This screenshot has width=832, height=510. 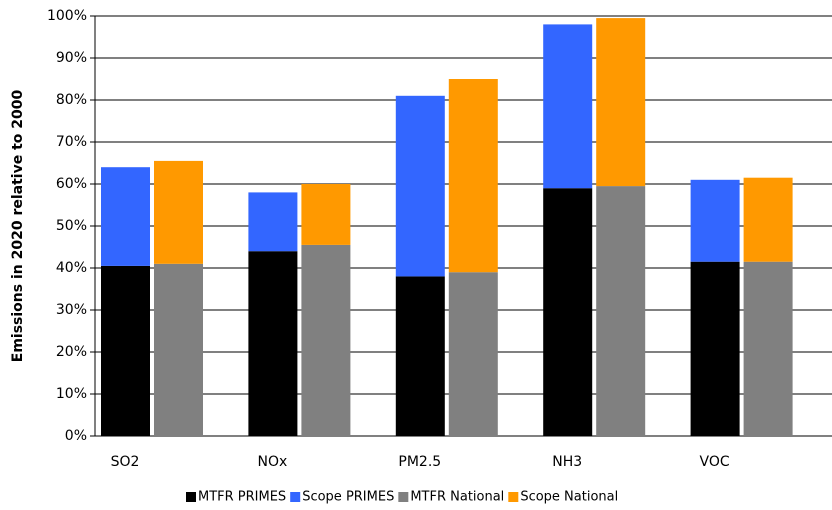 I want to click on y-tick-label: 90%, so click(x=71, y=58).